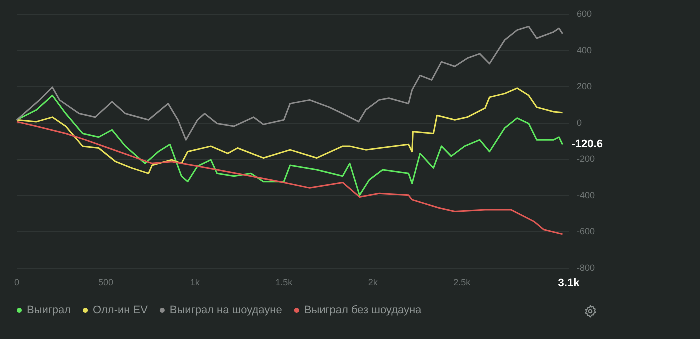  Describe the element at coordinates (586, 231) in the screenshot. I see `y-tick-label: -600` at that location.